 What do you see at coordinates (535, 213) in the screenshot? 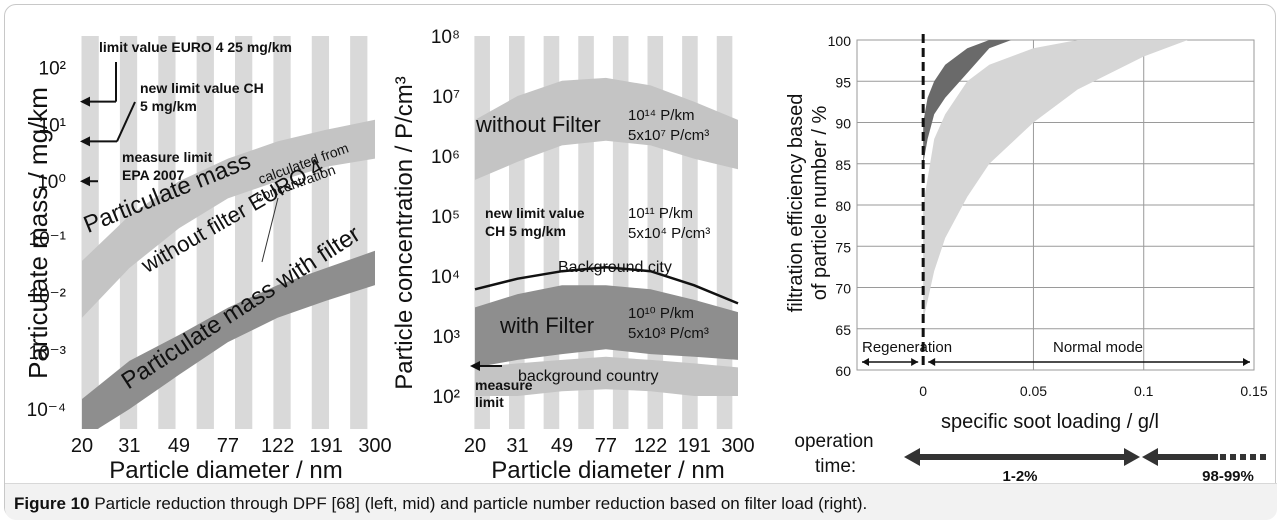
I see `label-new-limit-1: new limit value` at bounding box center [535, 213].